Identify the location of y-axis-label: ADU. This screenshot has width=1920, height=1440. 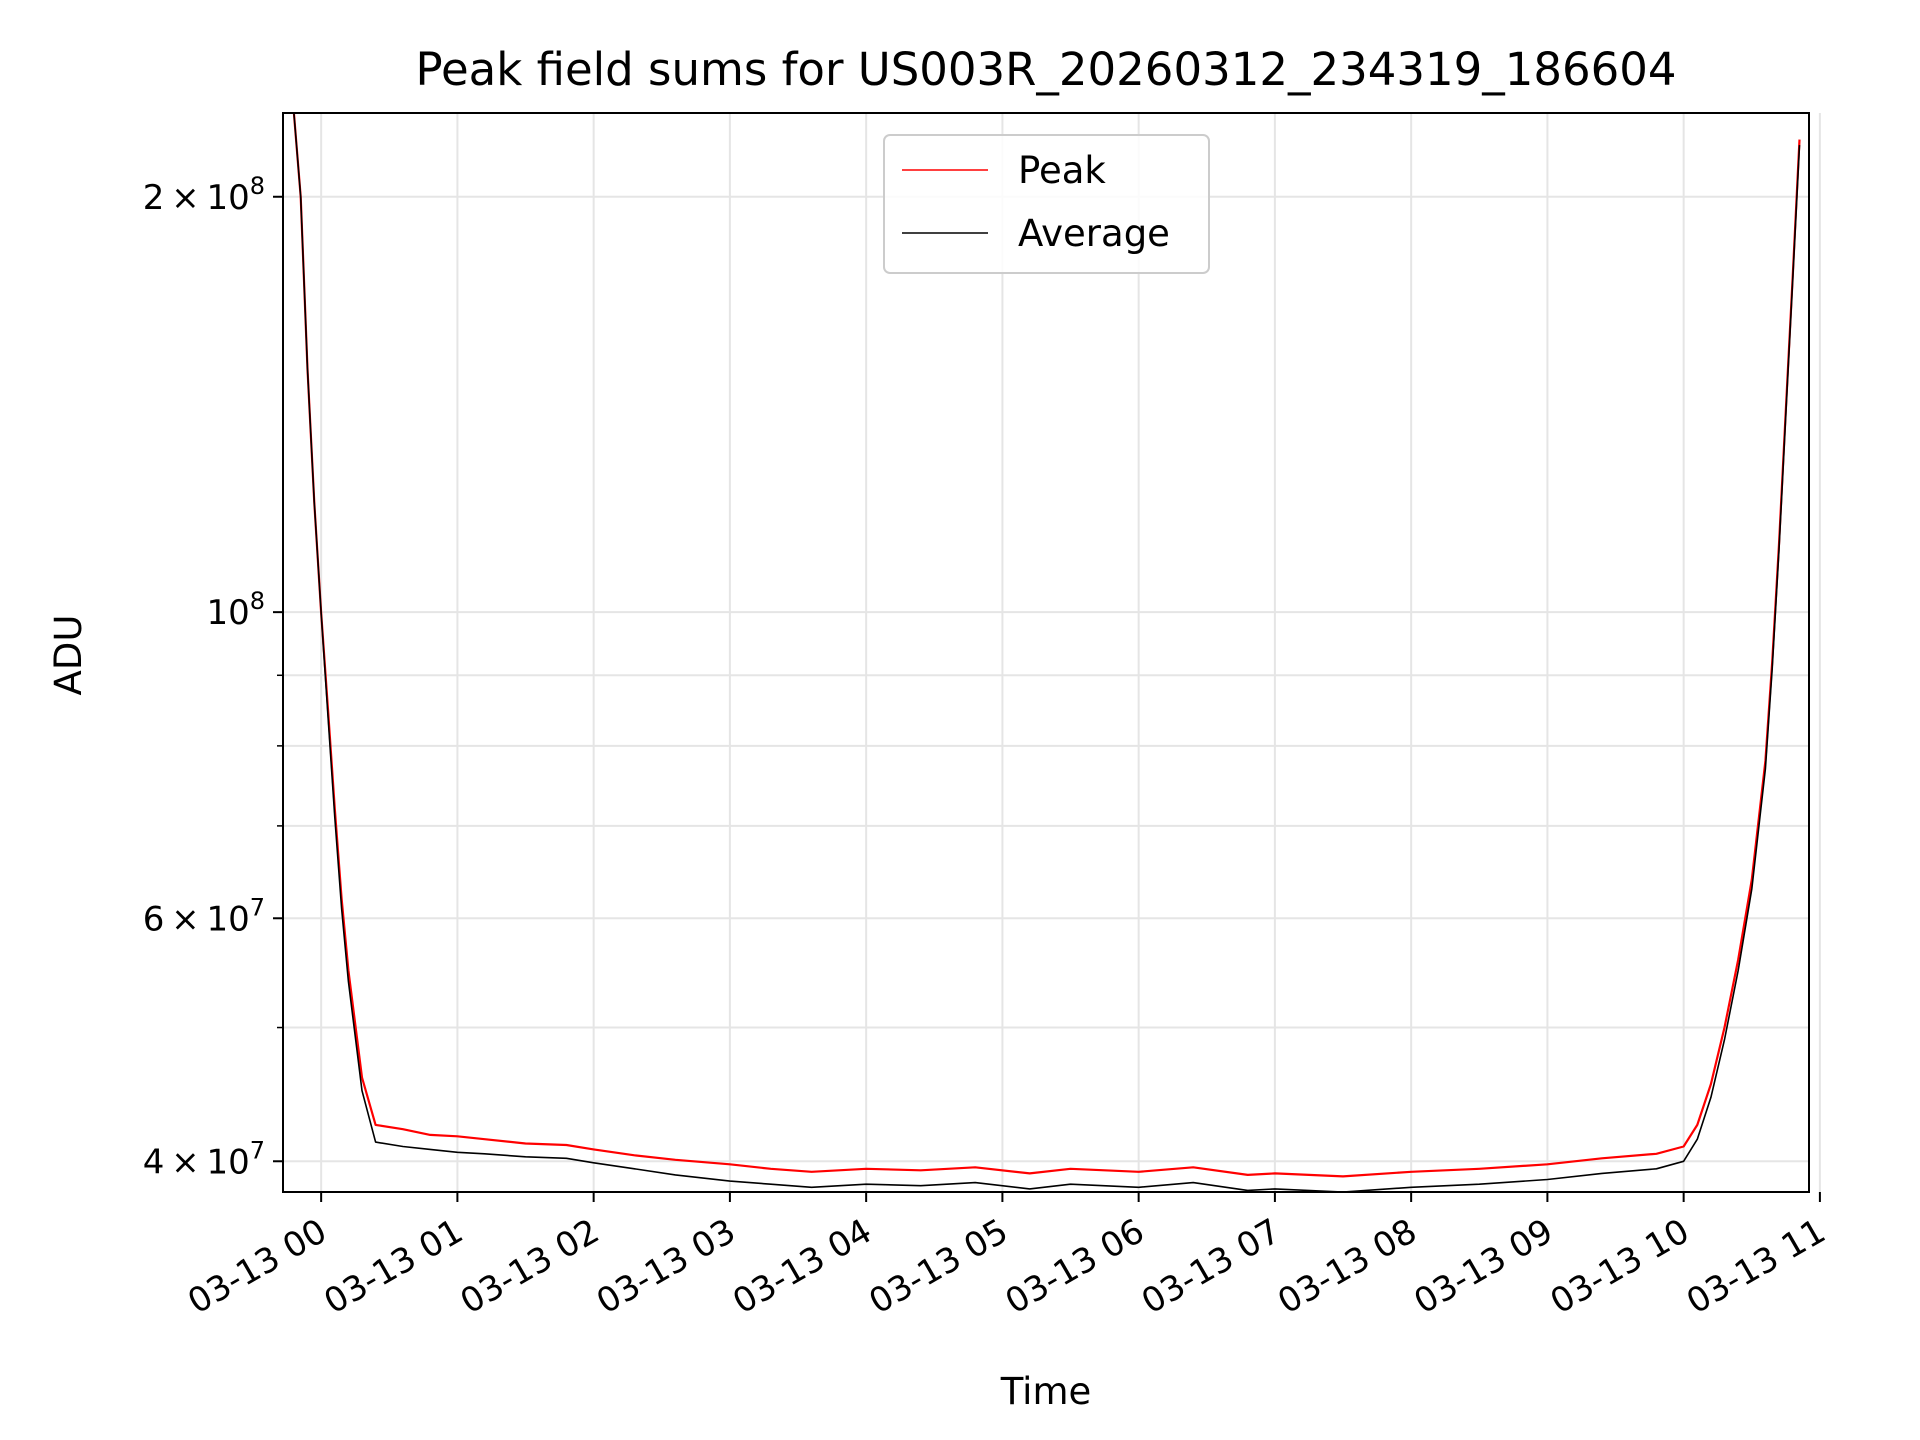
(68, 655).